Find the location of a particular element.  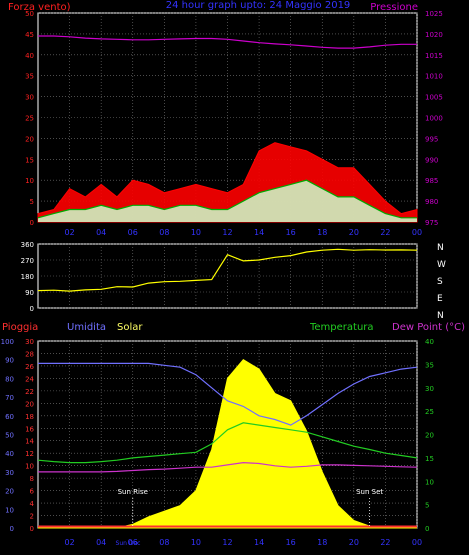

humidity-tick-label: 26 is located at coordinates (29, 367).